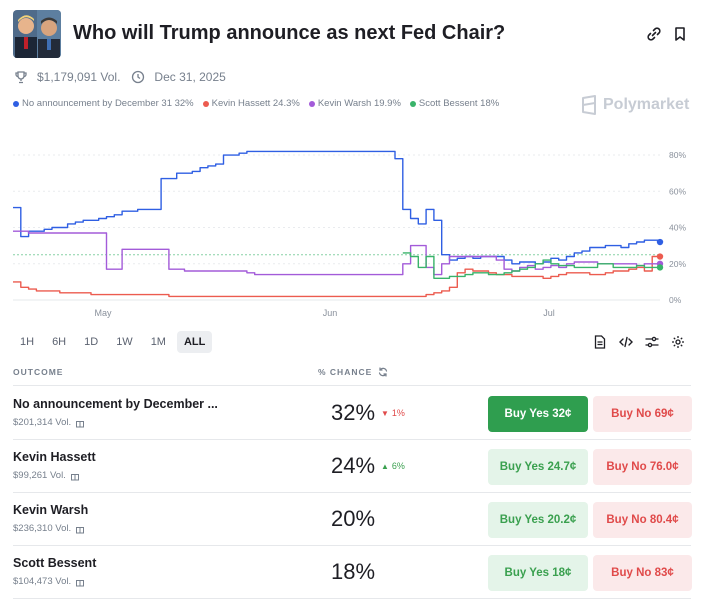 The width and height of the screenshot is (704, 600). Describe the element at coordinates (646, 104) in the screenshot. I see `brand-name: Polymarket` at that location.